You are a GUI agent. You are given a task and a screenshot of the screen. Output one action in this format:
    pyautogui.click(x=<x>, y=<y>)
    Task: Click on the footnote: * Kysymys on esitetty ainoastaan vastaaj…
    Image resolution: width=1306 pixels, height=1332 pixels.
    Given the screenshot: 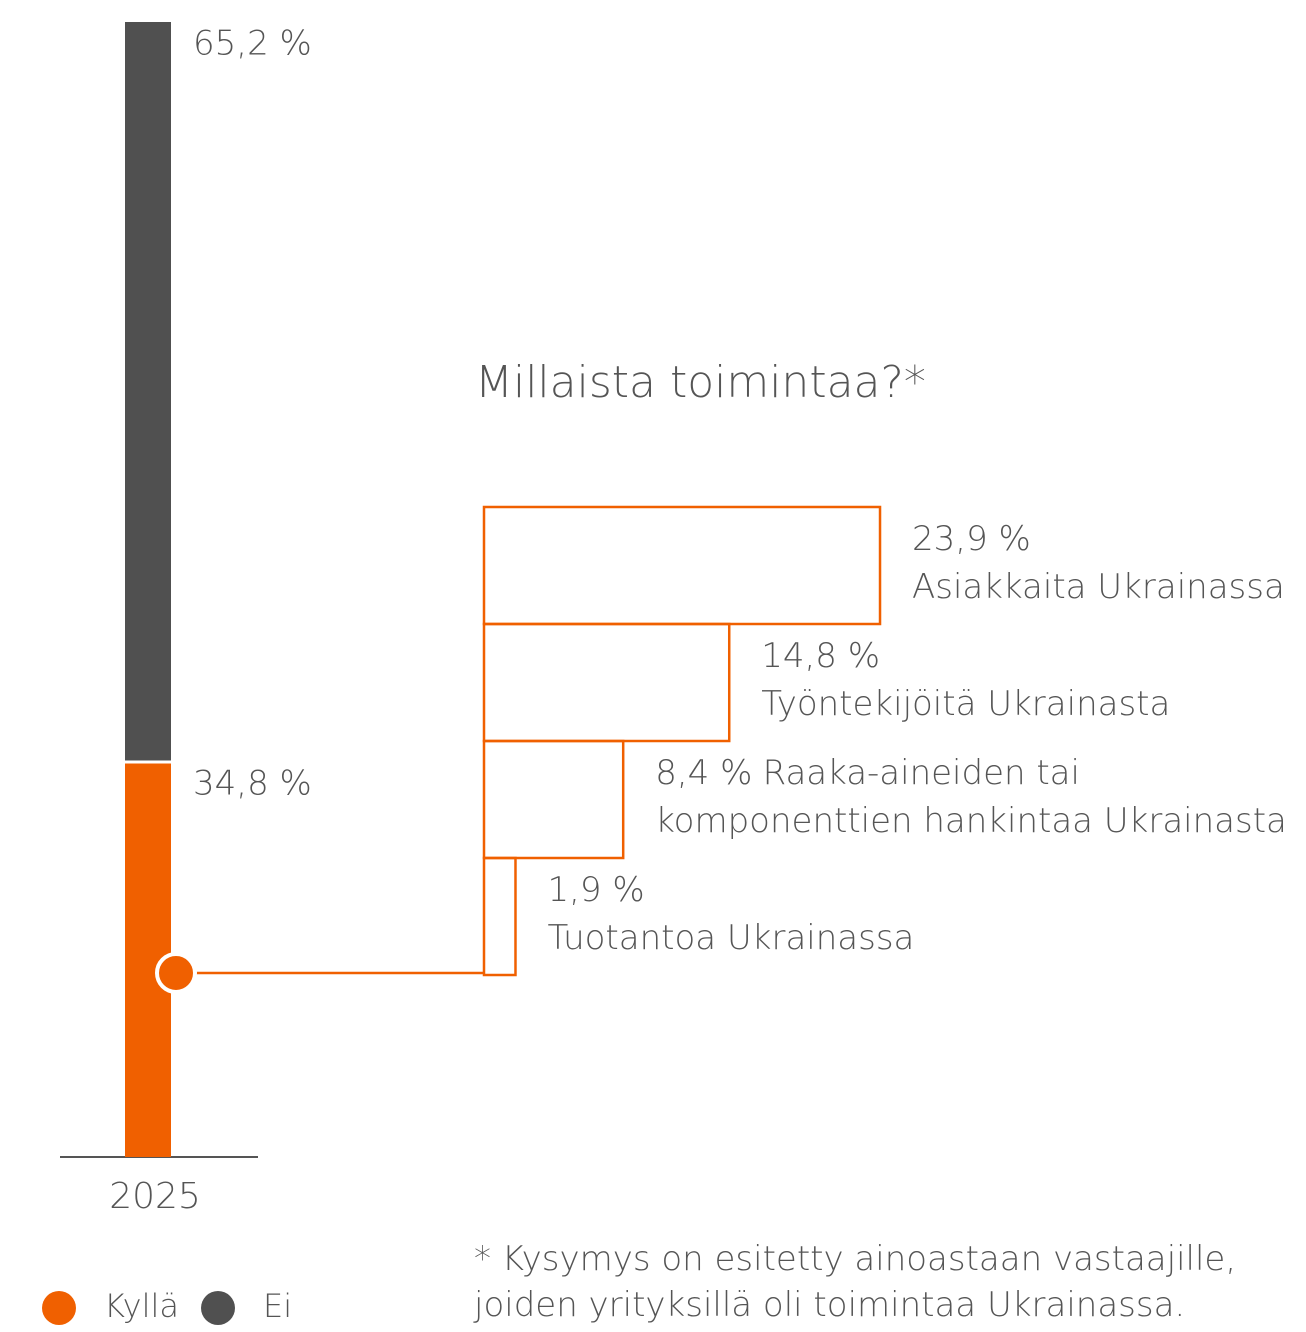 What is the action you would take?
    pyautogui.click(x=855, y=1282)
    